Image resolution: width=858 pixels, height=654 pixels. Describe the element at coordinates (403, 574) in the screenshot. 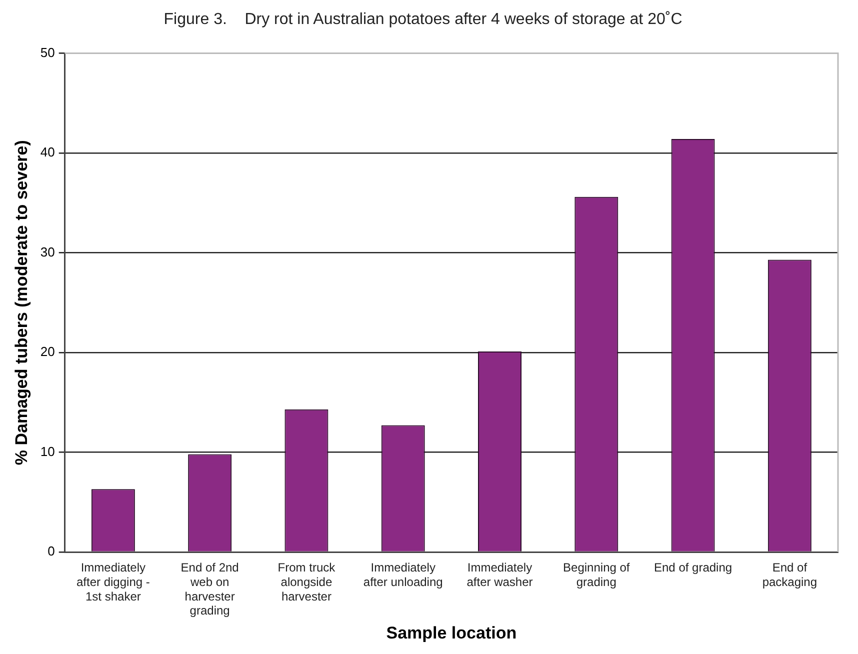

I see `x-tick-label: Immediately after unloading` at that location.